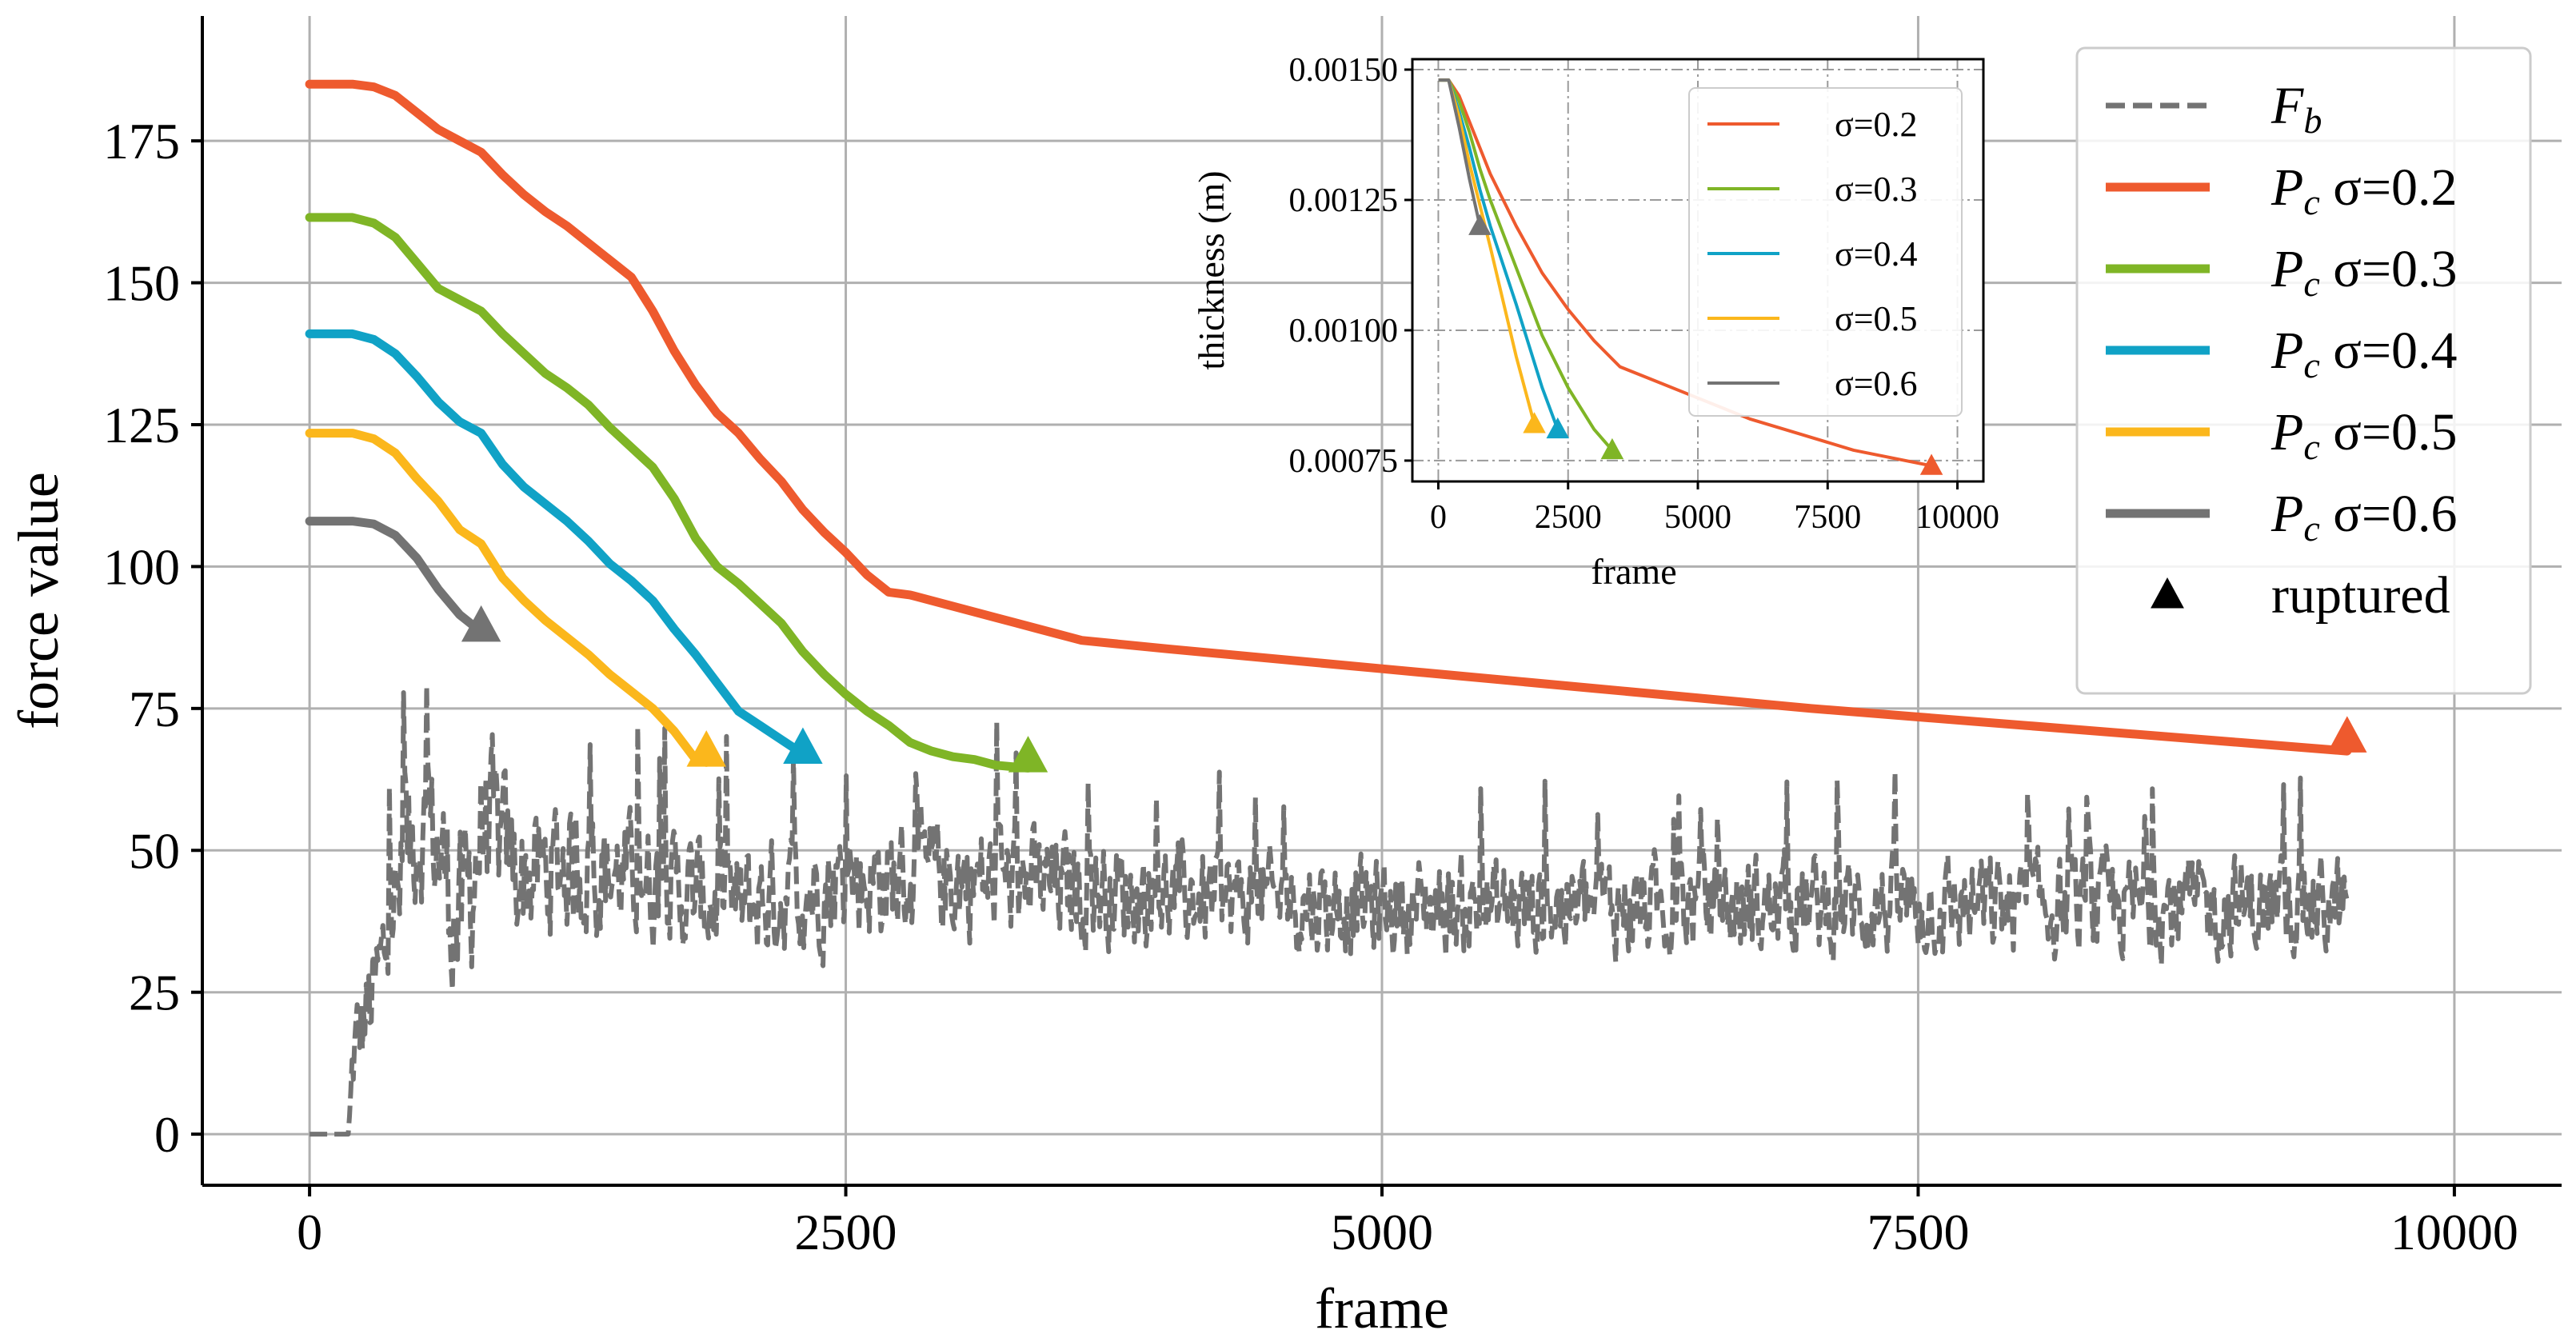 This screenshot has width=2576, height=1338. I want to click on inset-plot-area, so click(1685, 273).